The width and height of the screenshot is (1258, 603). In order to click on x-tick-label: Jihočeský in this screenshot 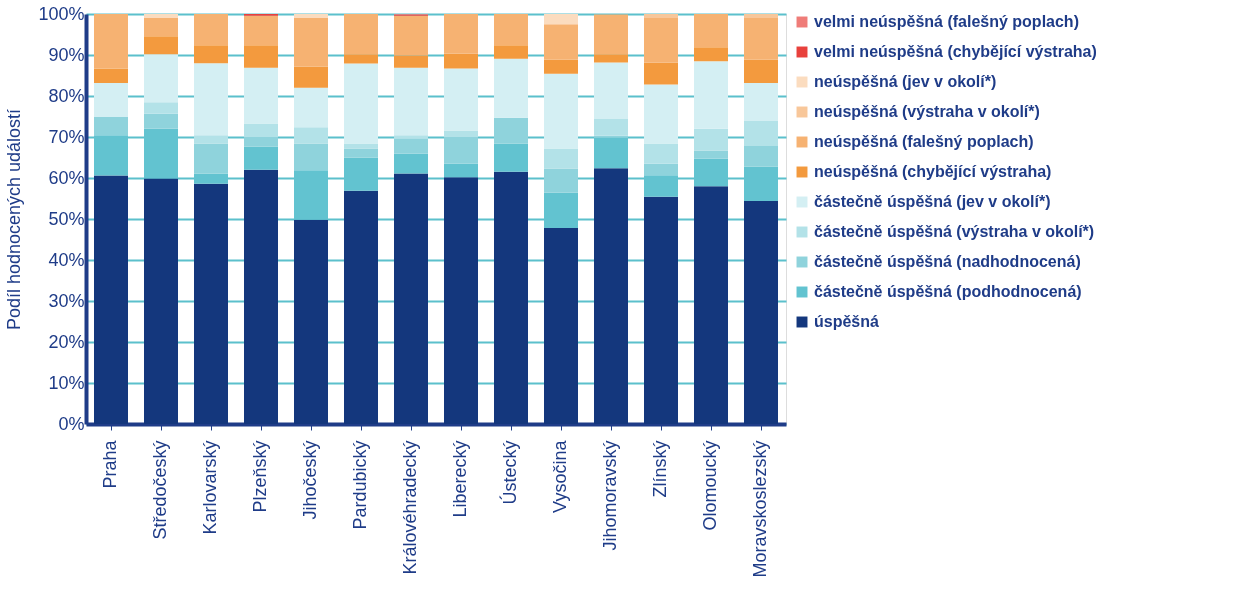, I will do `click(310, 480)`.